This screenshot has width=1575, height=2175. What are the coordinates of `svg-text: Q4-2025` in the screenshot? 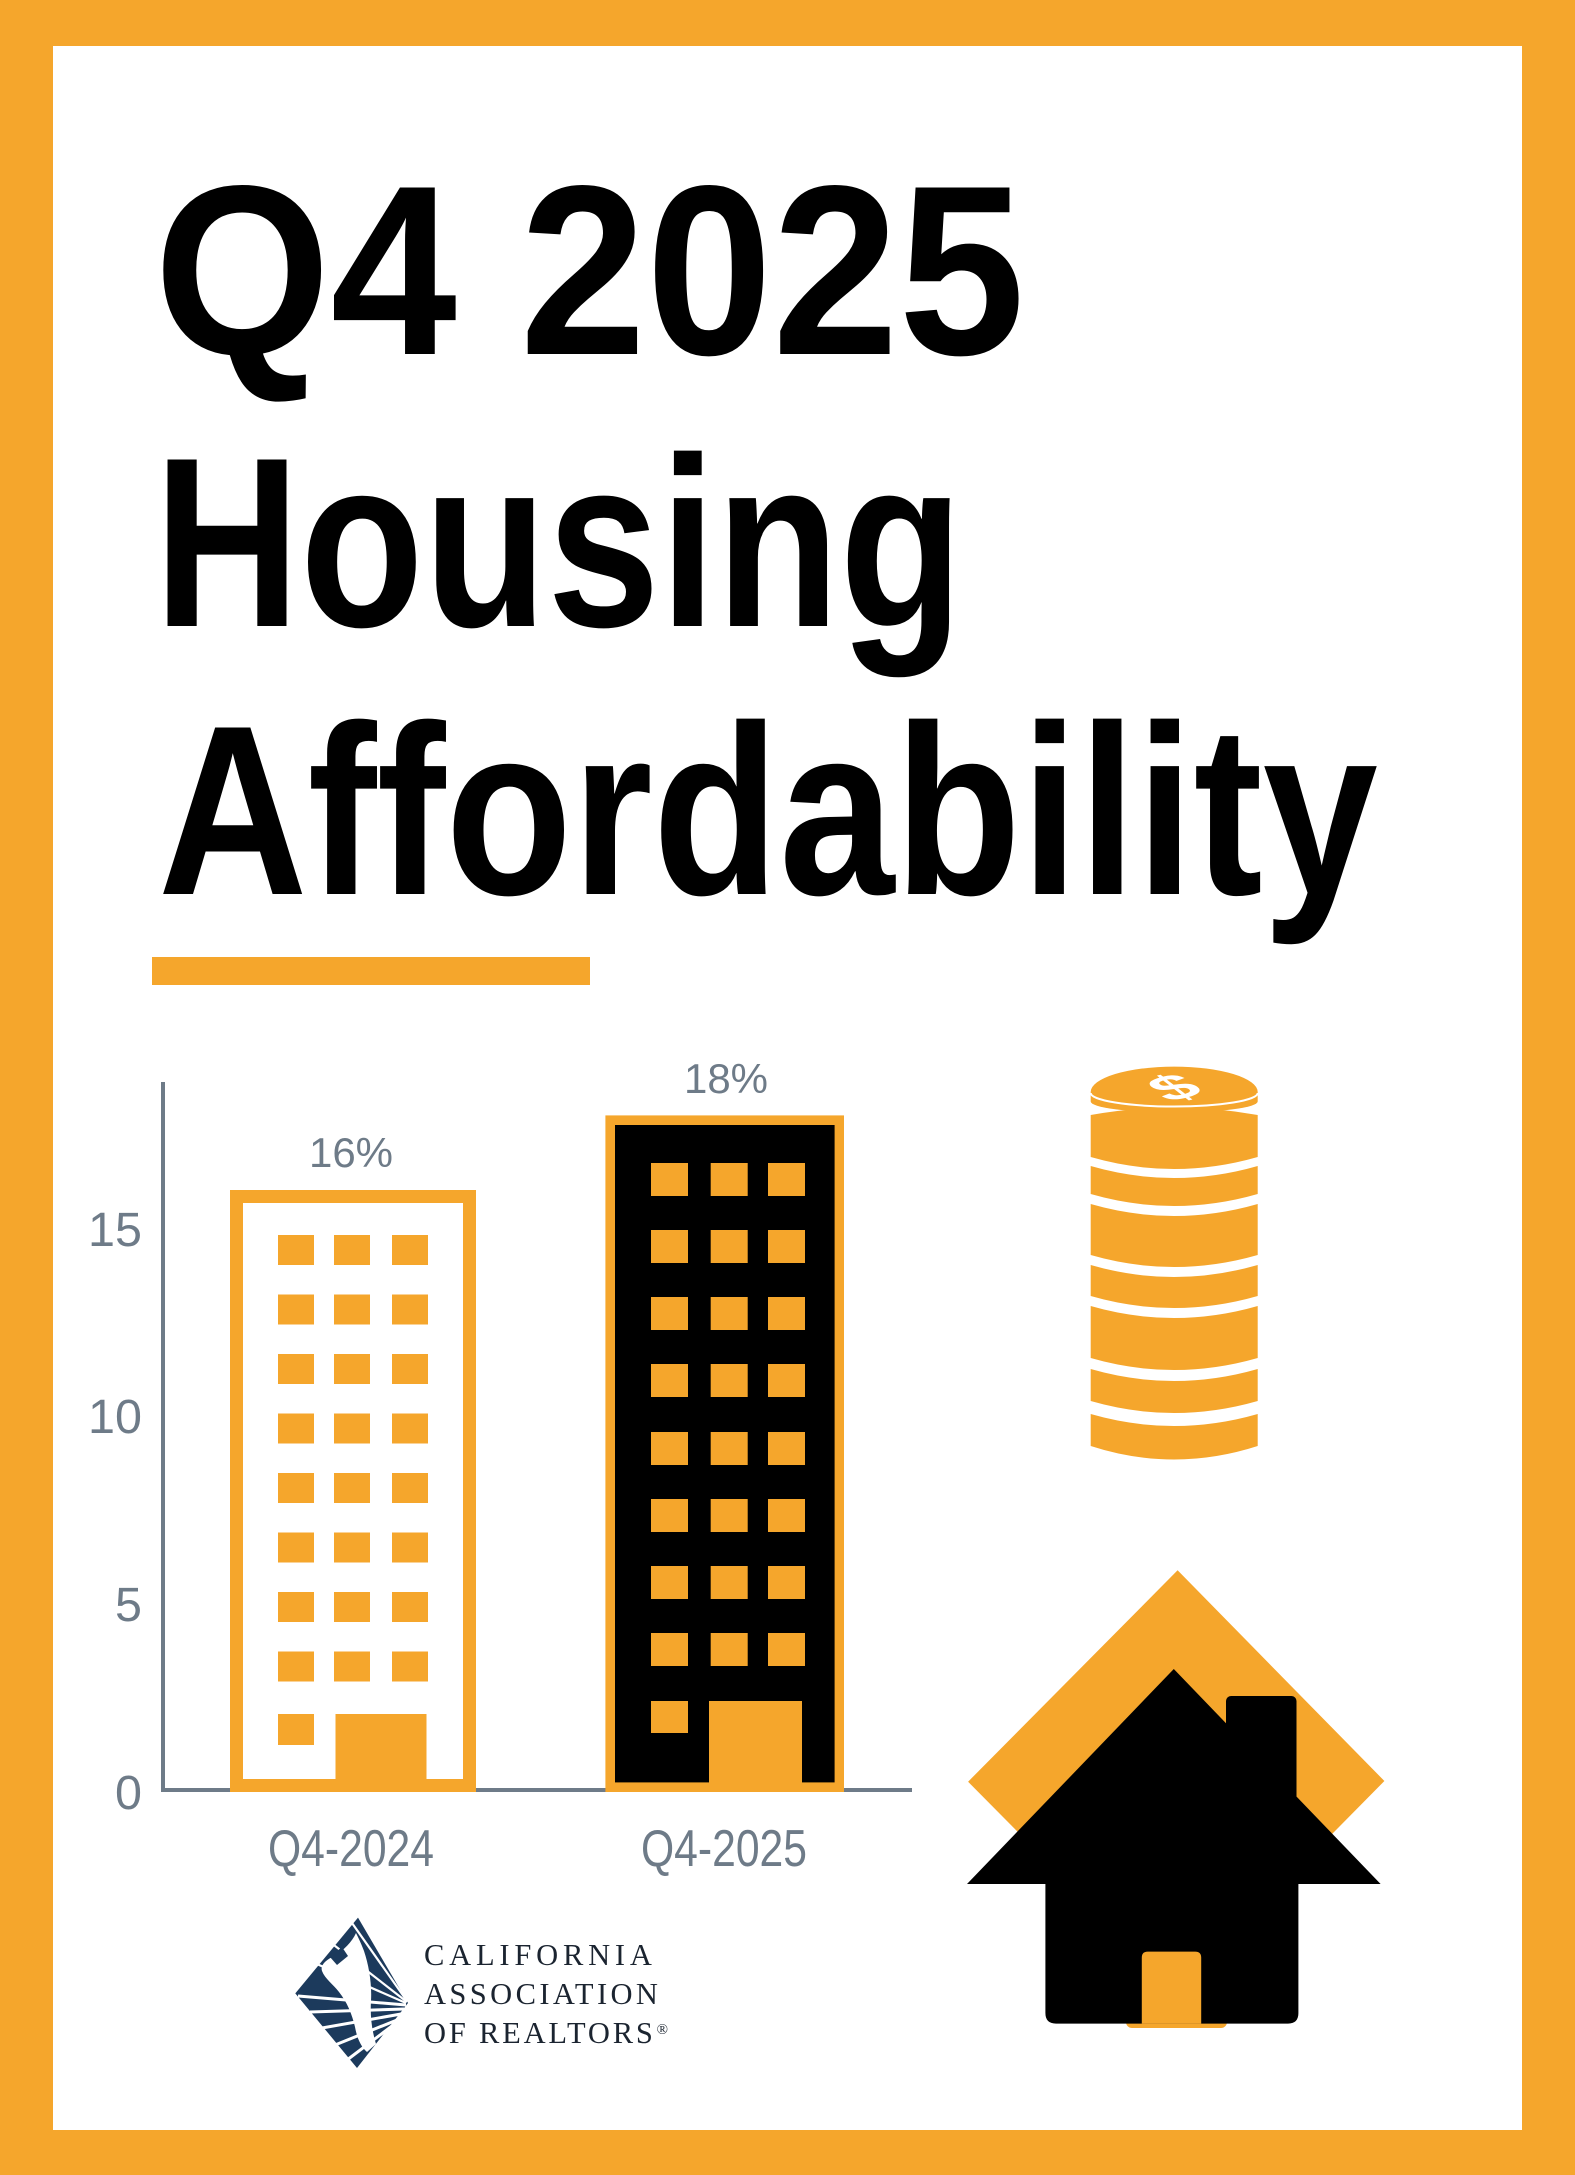 It's located at (724, 1849).